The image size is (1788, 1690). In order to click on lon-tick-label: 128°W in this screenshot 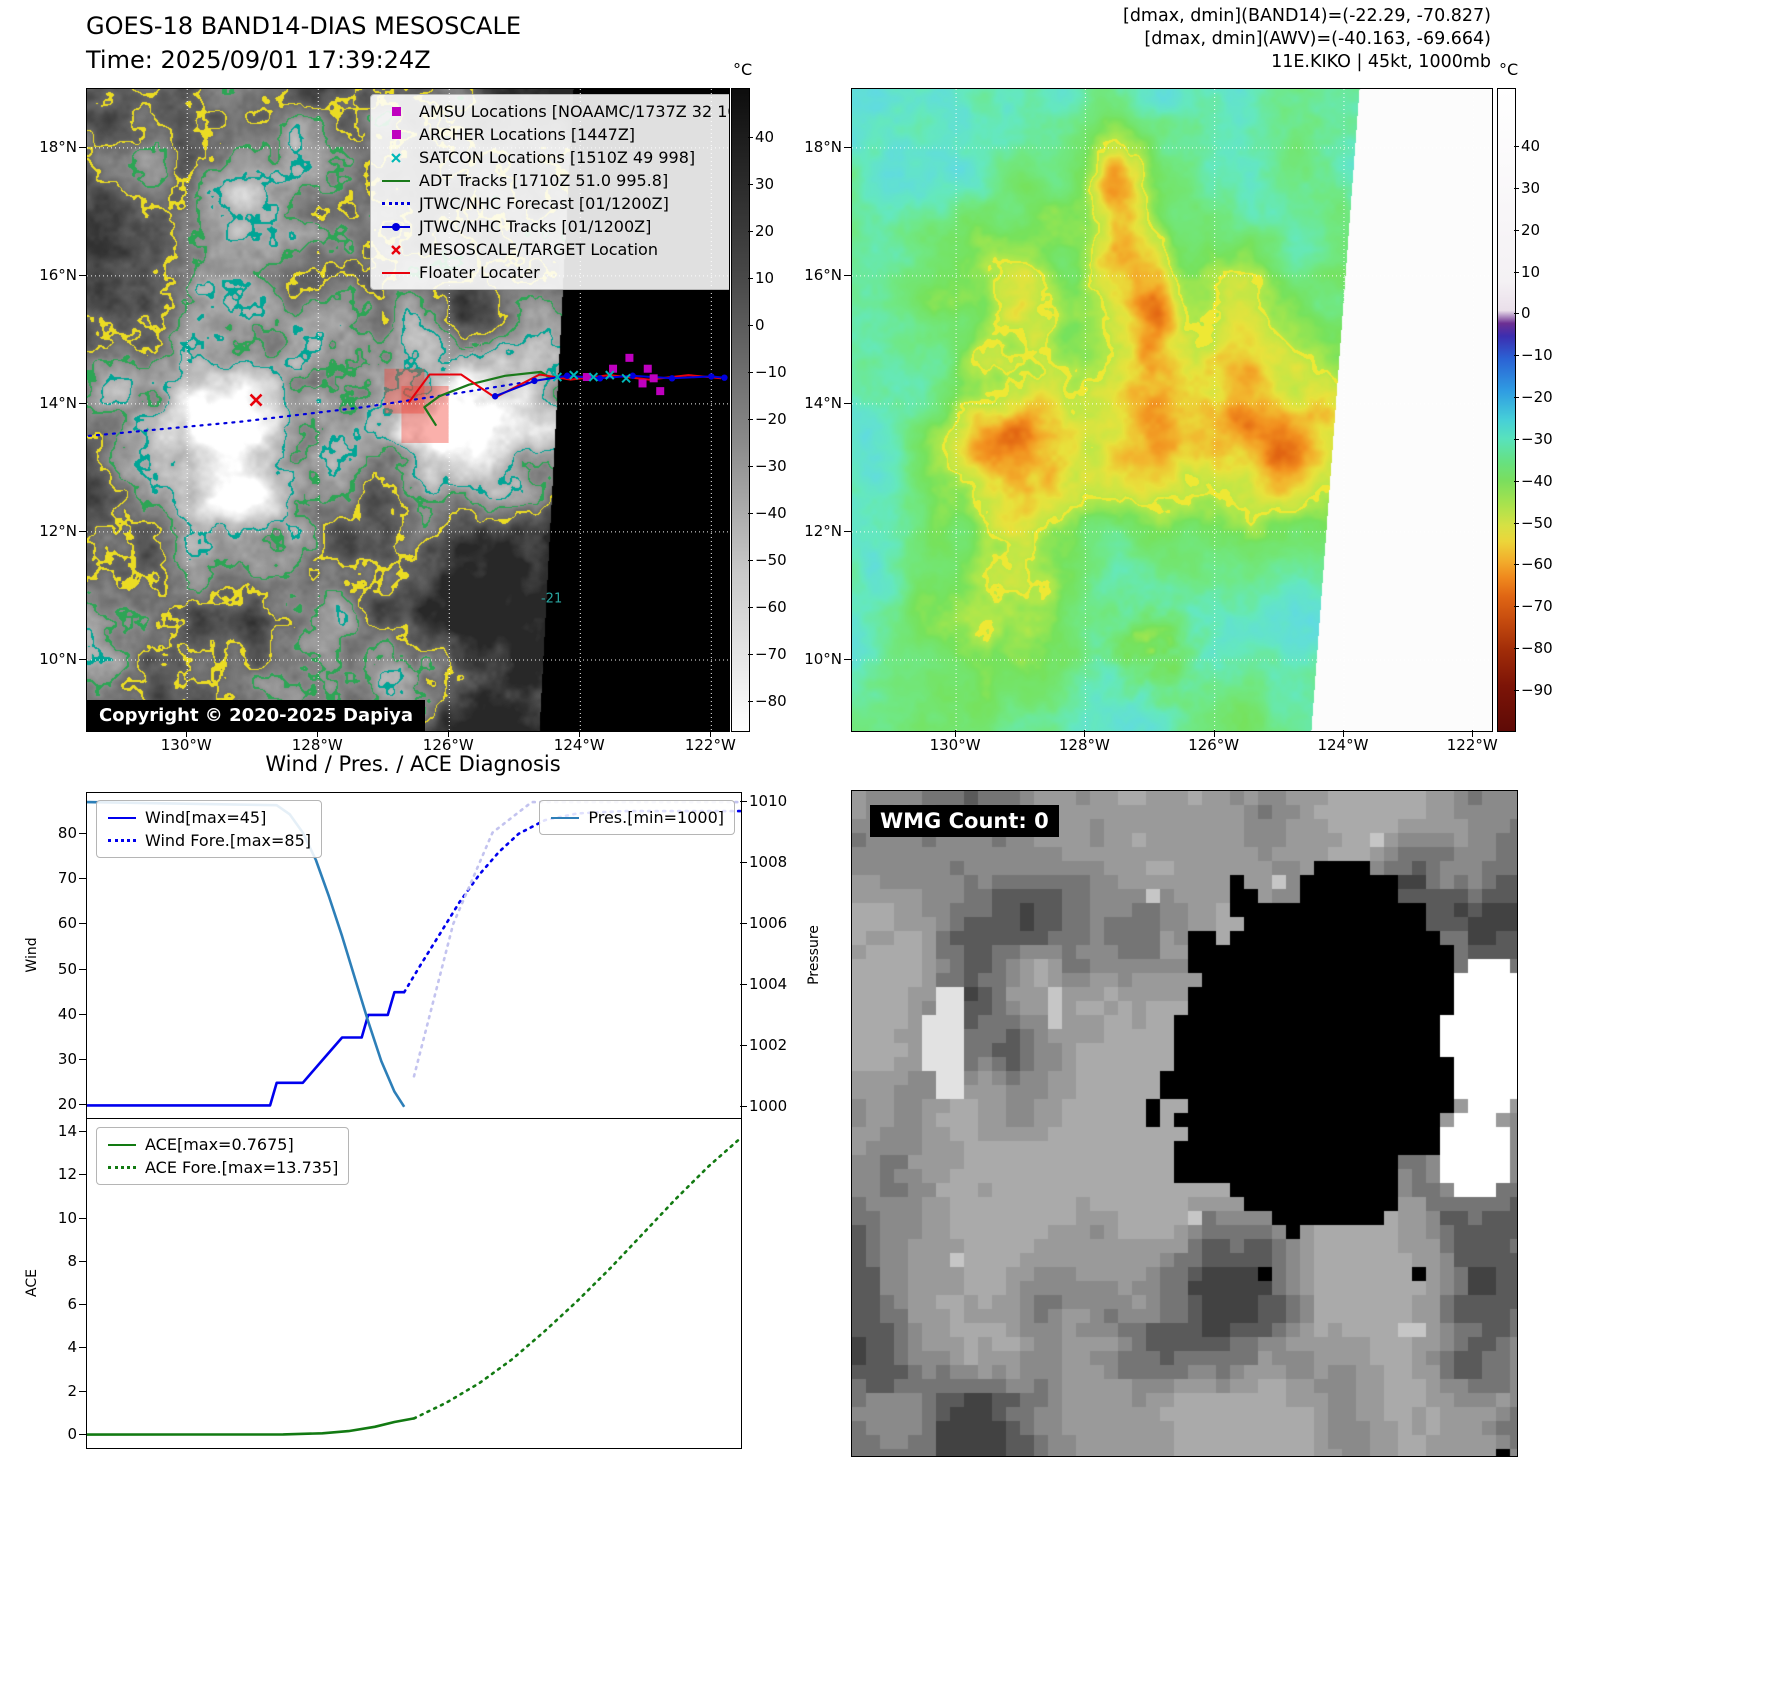, I will do `click(317, 745)`.